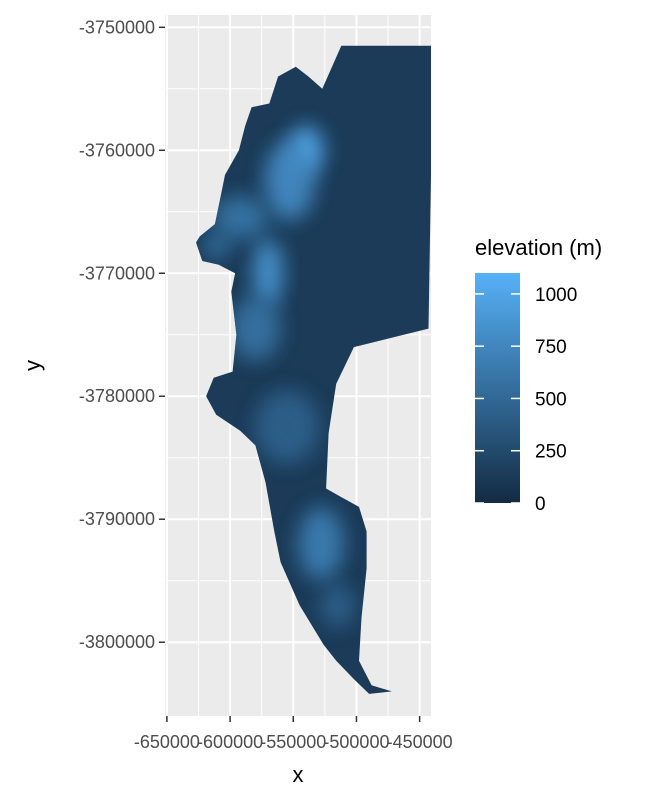 The image size is (672, 806). Describe the element at coordinates (556, 295) in the screenshot. I see `legend-tick-label: 1000` at that location.